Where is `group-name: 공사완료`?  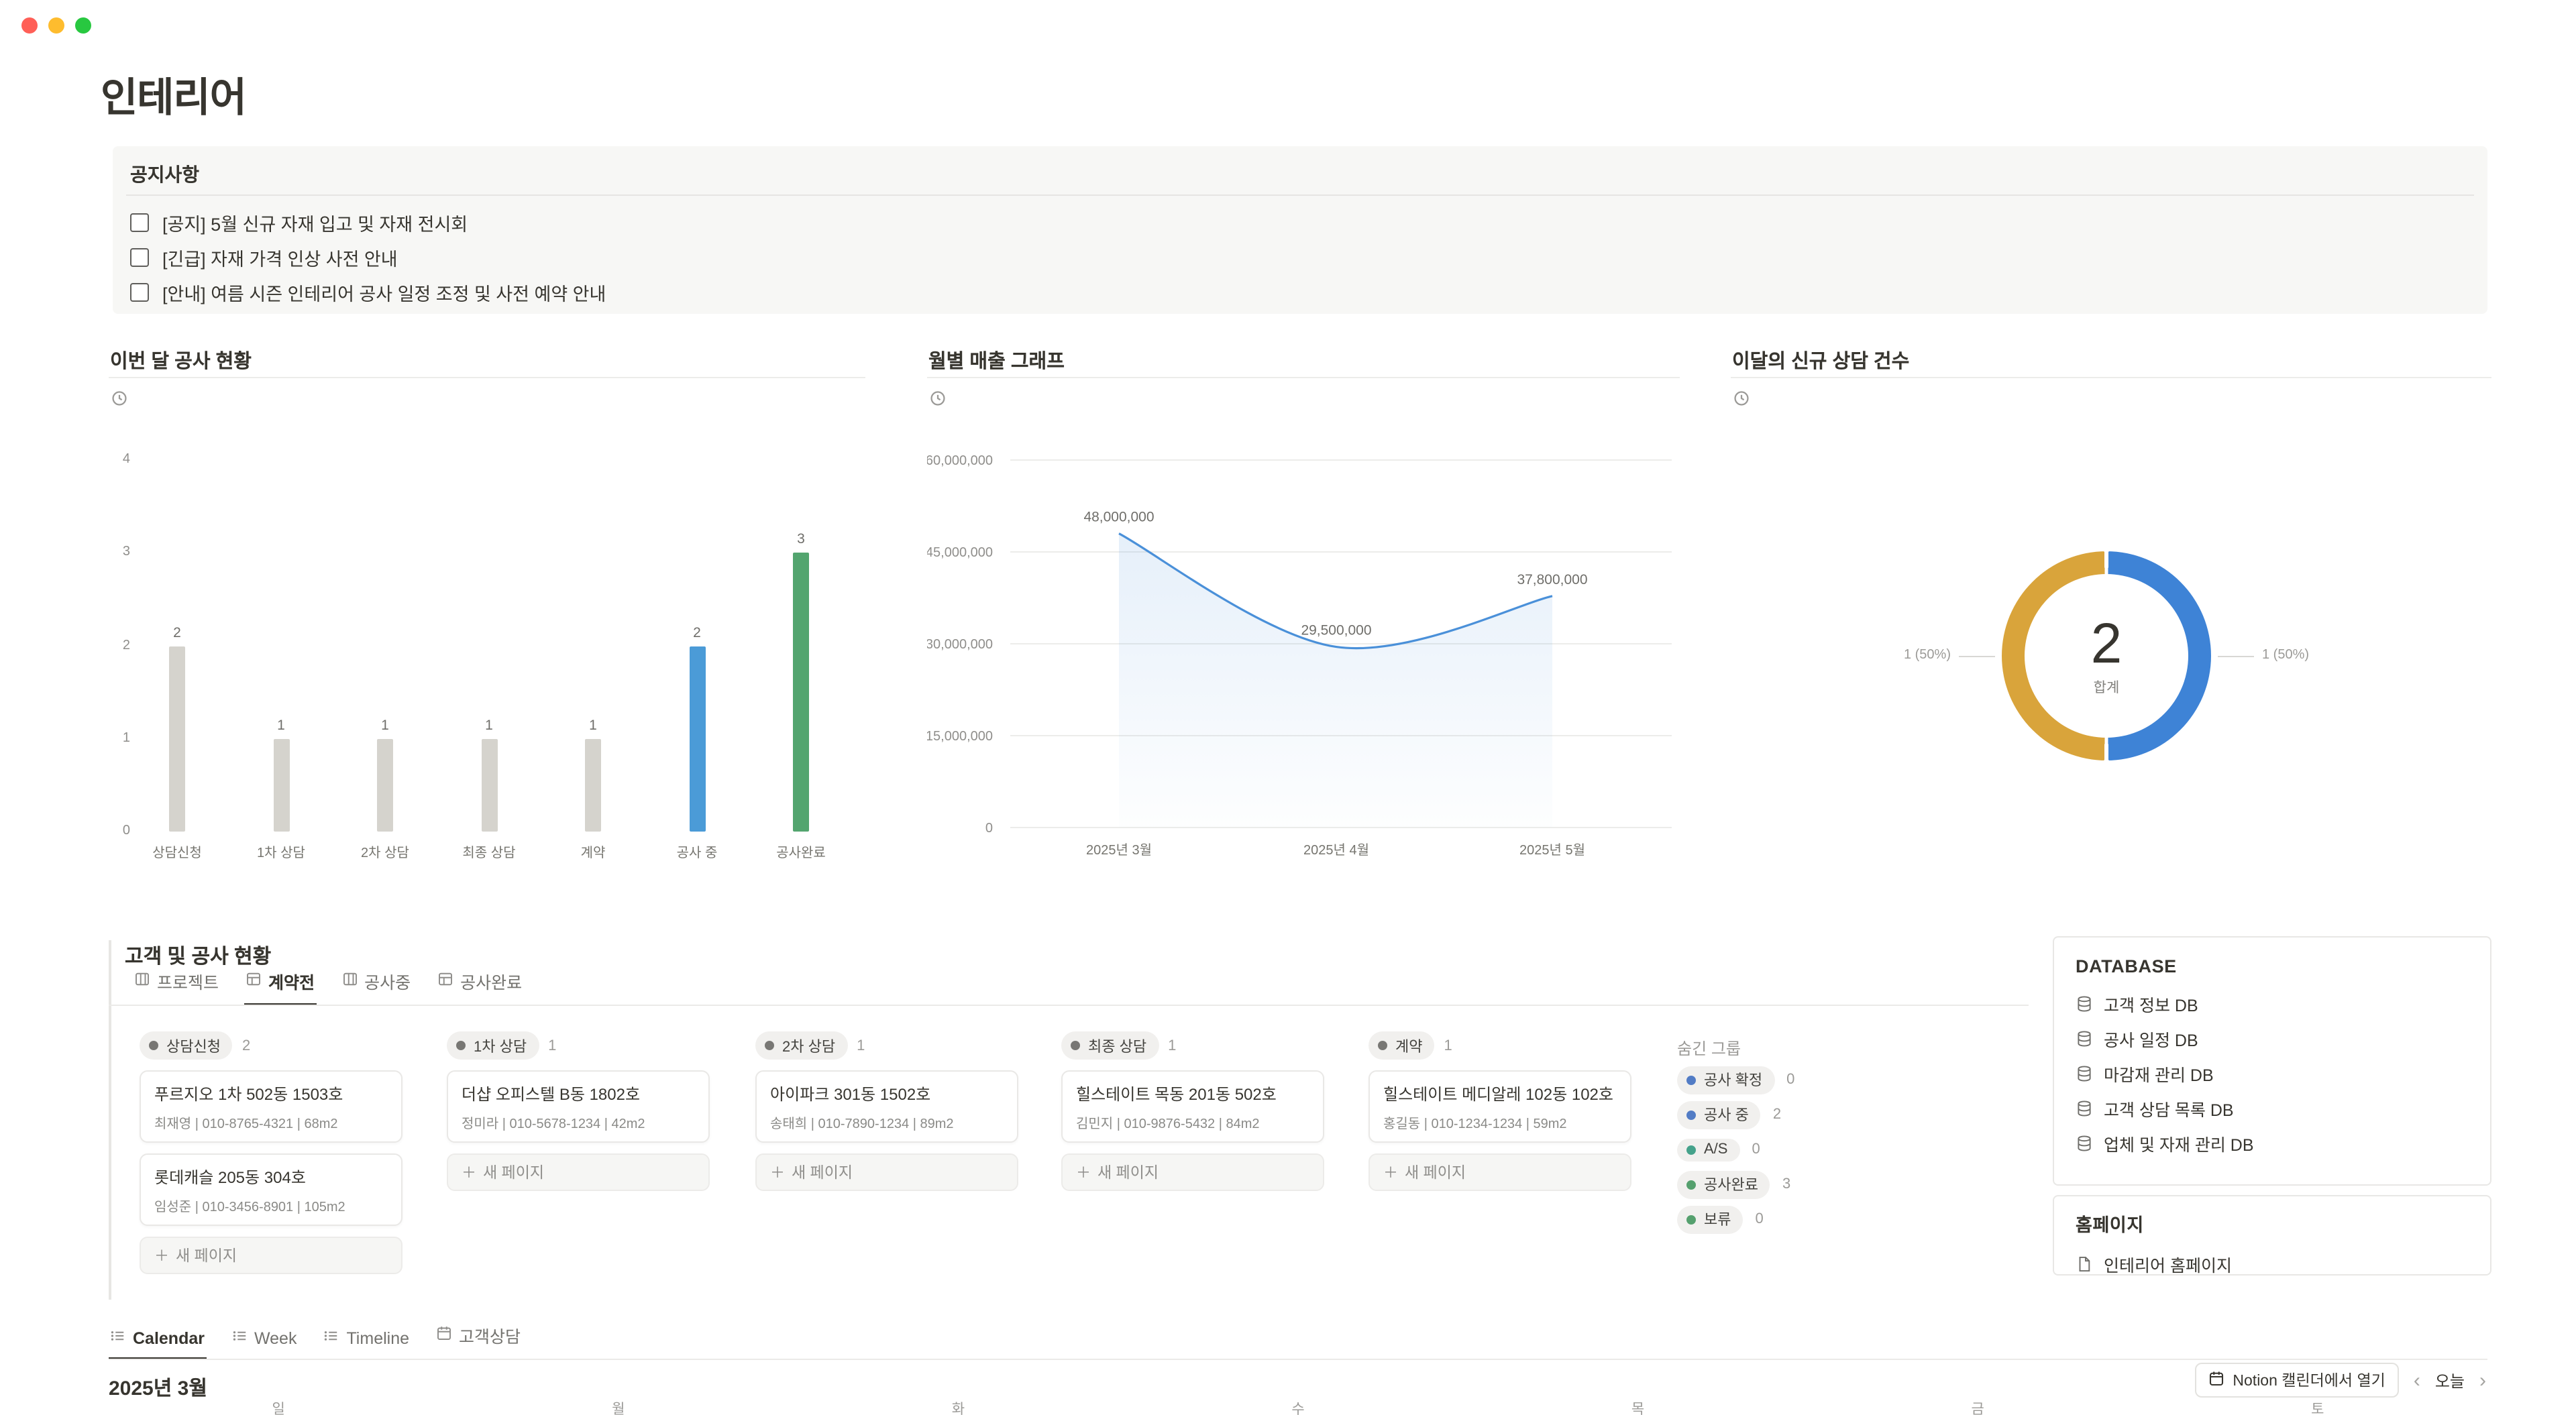 group-name: 공사완료 is located at coordinates (1731, 1186).